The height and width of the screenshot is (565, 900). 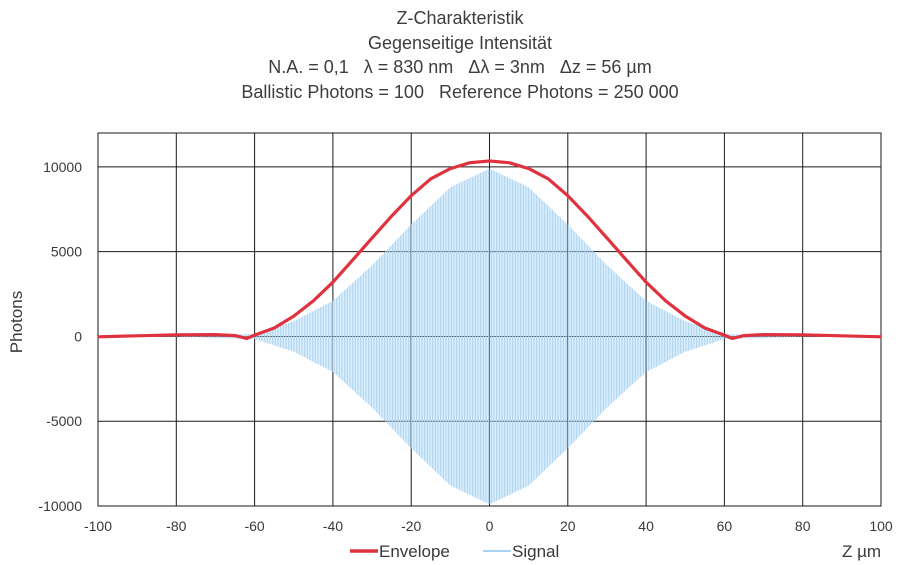 I want to click on x-tick-labels: -100 -80 -60 -40 -20 0 20 40 60 80 100, so click(x=488, y=526).